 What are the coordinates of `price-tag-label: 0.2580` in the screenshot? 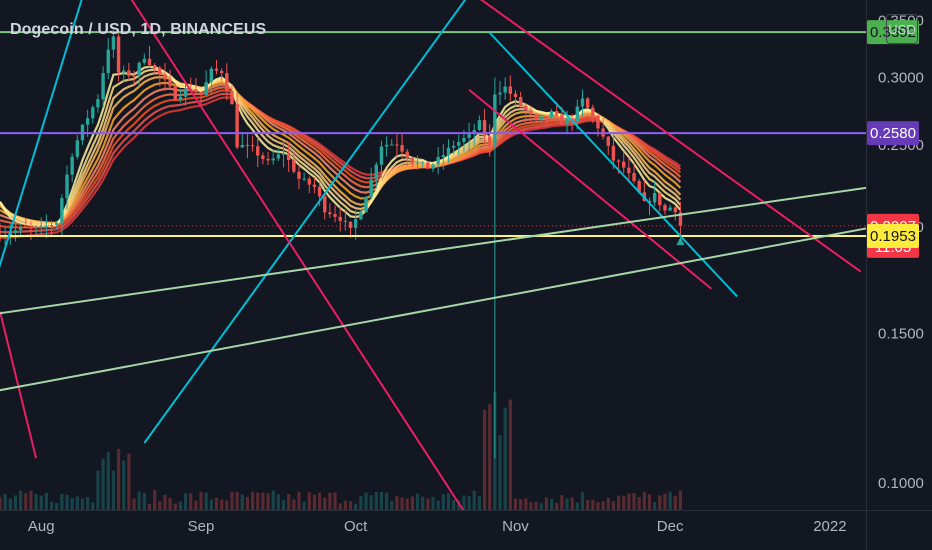 It's located at (893, 133).